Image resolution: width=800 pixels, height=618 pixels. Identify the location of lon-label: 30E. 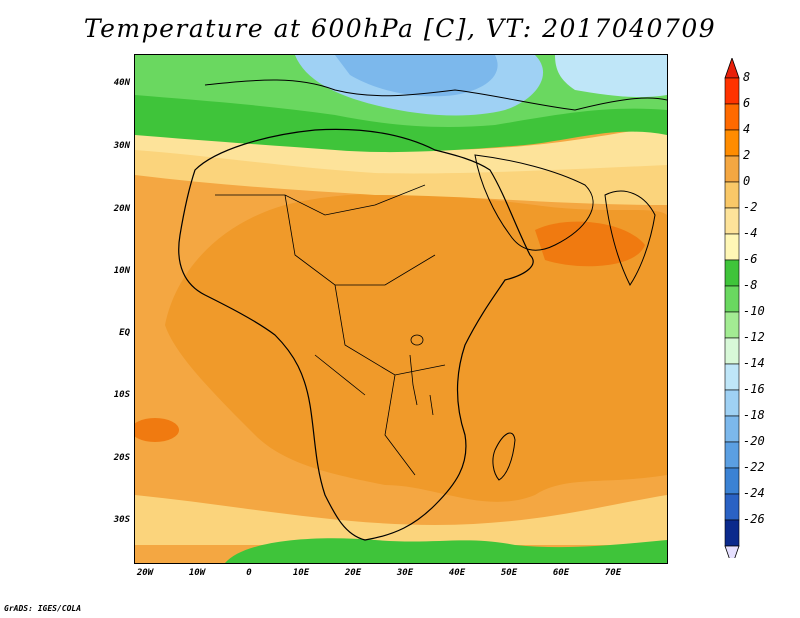
(405, 573).